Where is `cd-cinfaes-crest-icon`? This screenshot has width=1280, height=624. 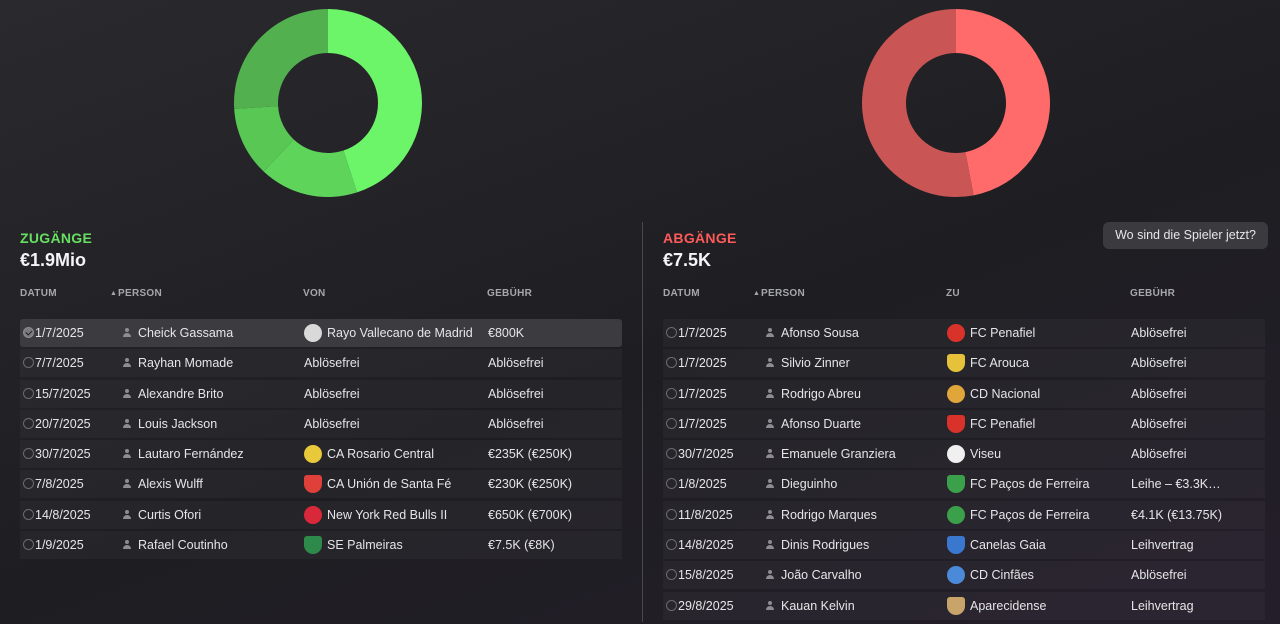 cd-cinfaes-crest-icon is located at coordinates (956, 575).